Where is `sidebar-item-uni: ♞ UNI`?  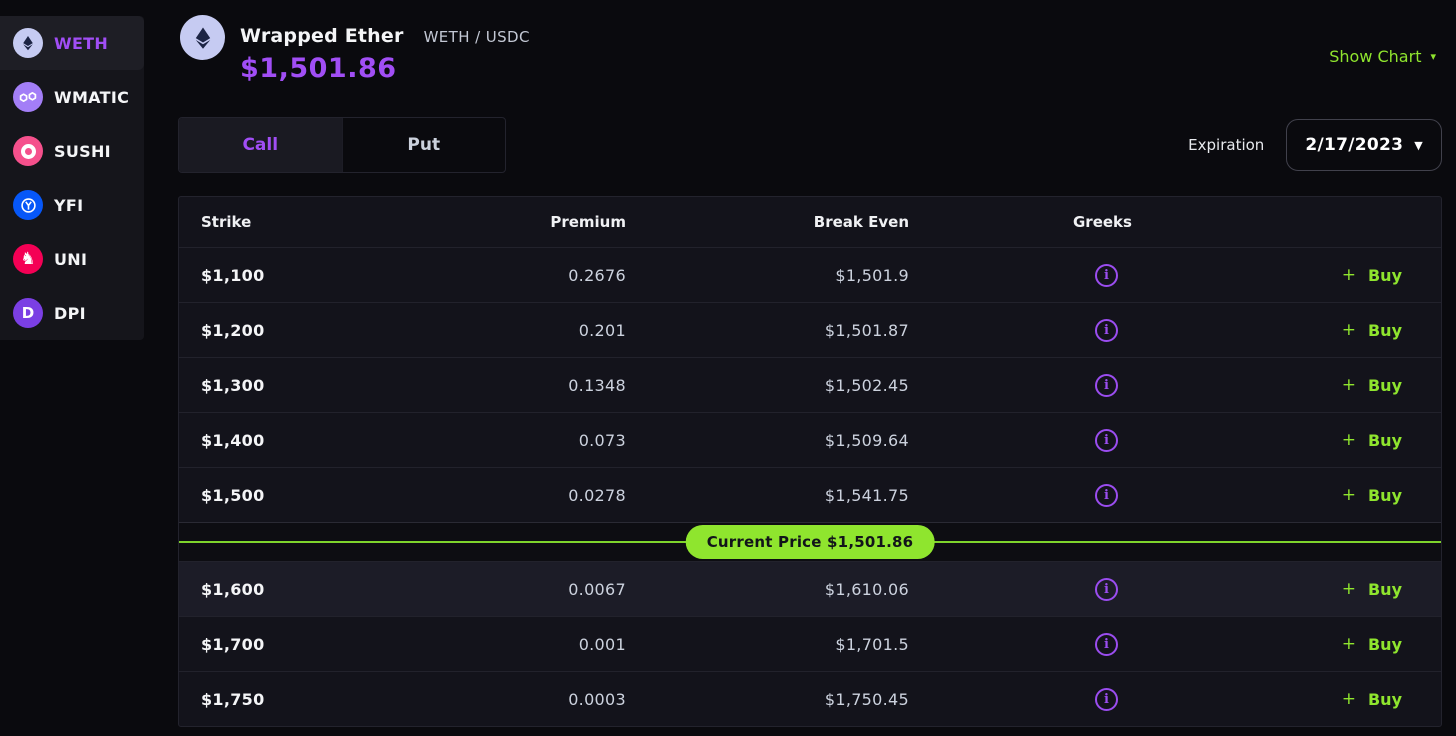 sidebar-item-uni: ♞ UNI is located at coordinates (72, 259).